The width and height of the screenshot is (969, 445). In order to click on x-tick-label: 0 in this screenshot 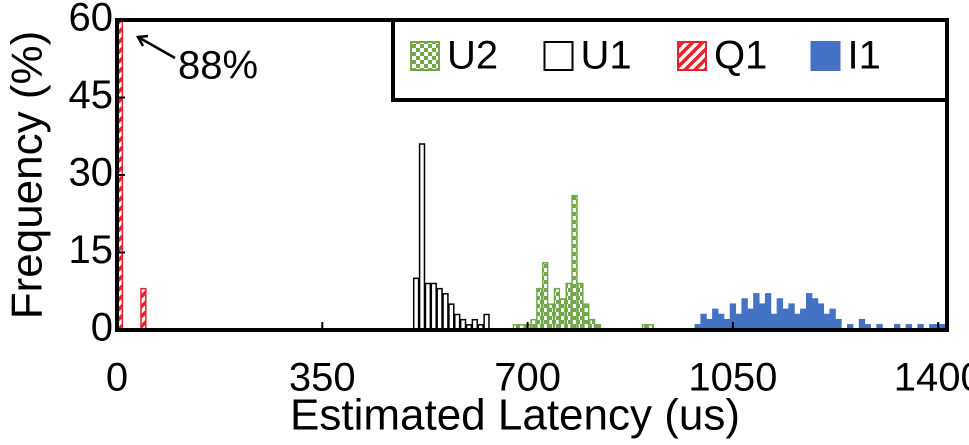, I will do `click(117, 378)`.